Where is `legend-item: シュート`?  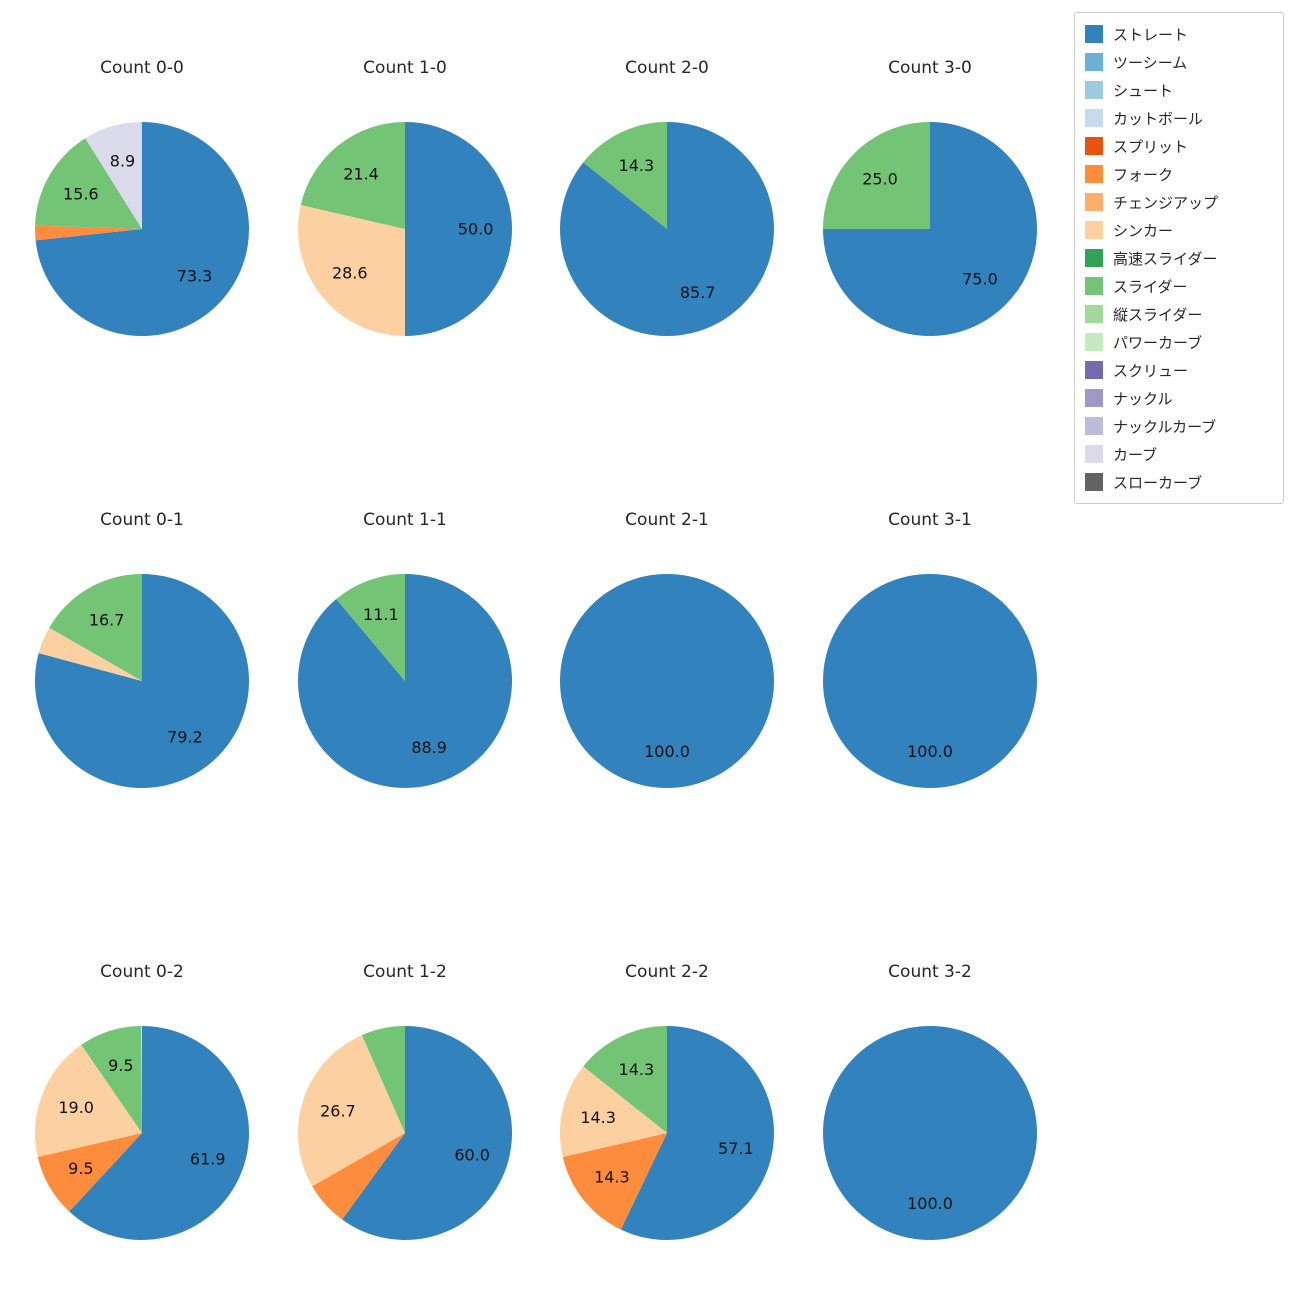 legend-item: シュート is located at coordinates (1179, 90).